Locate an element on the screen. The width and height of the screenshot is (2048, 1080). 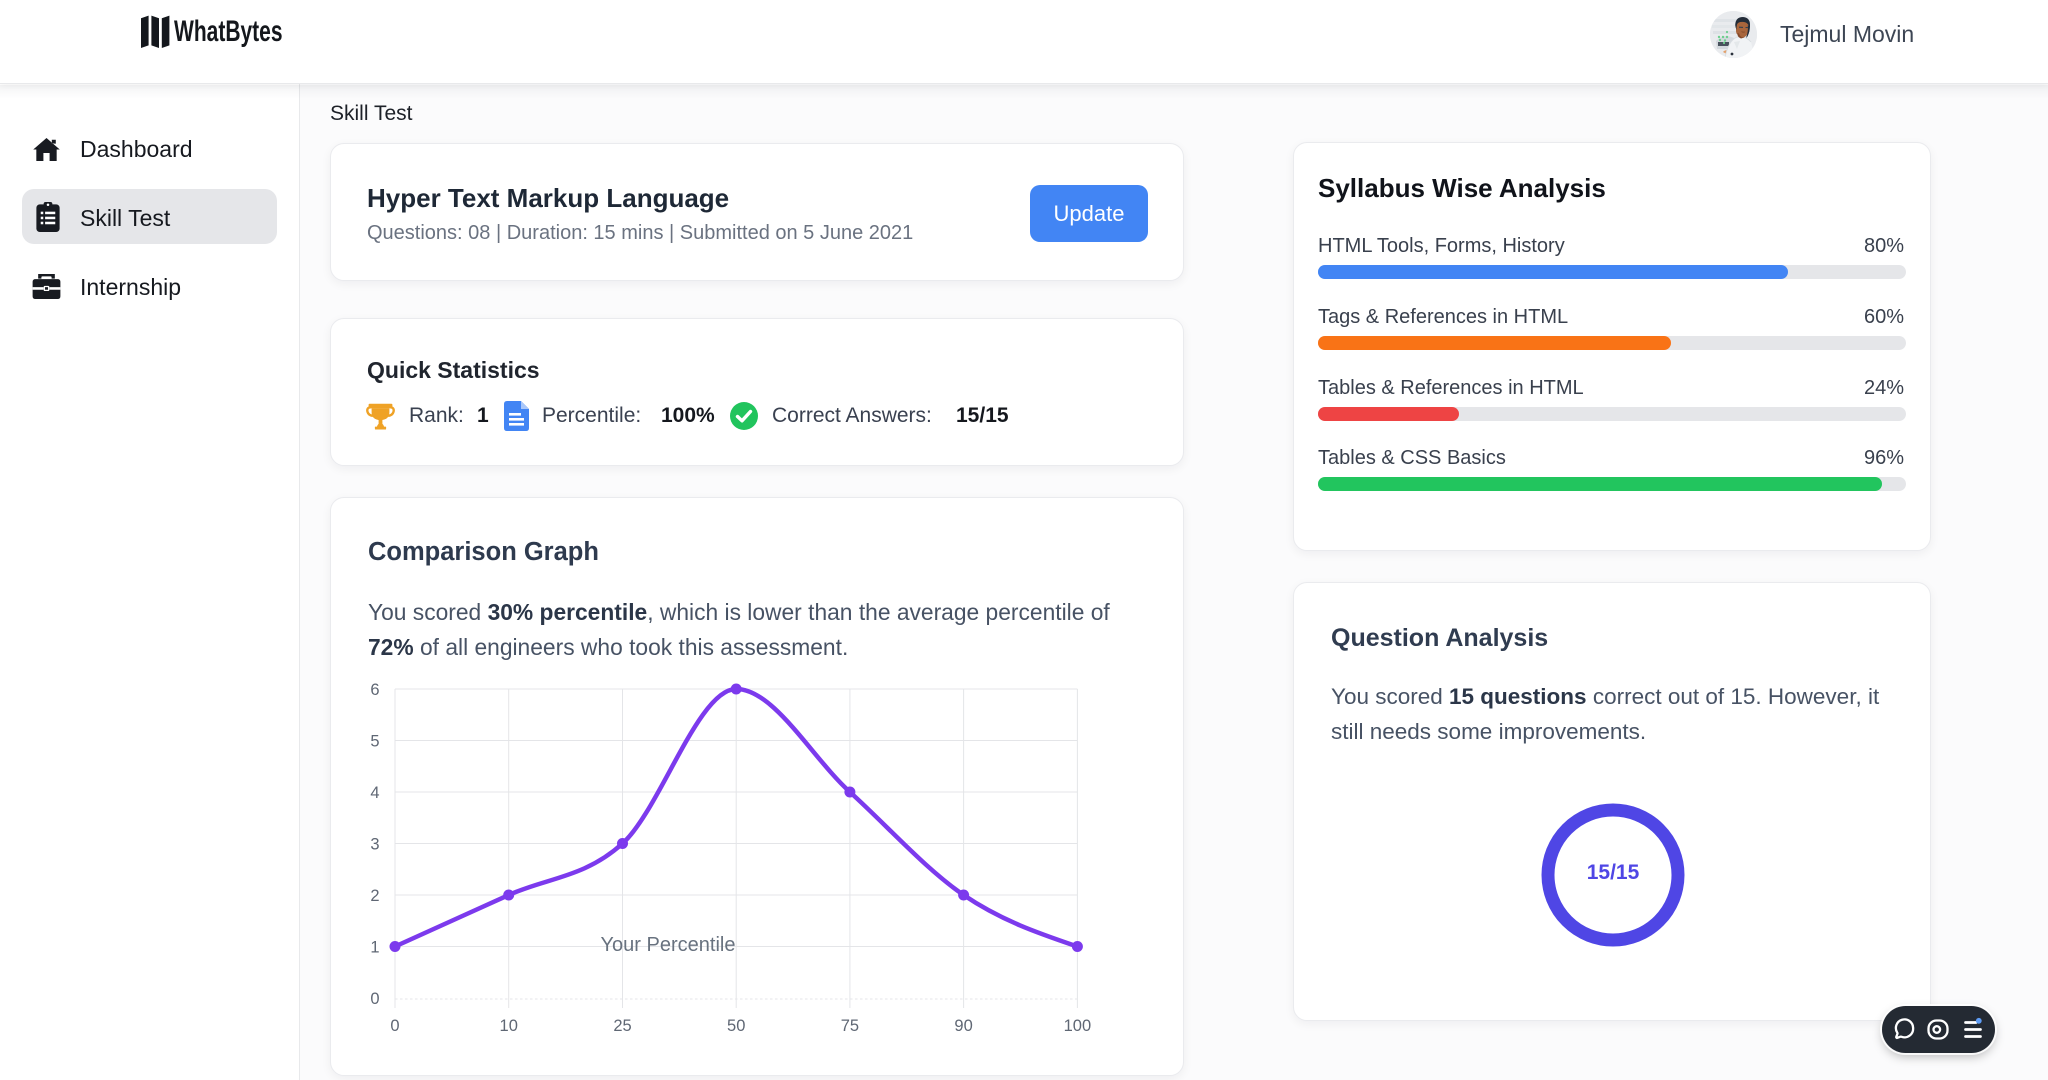
svg-text: 50 is located at coordinates (736, 1026).